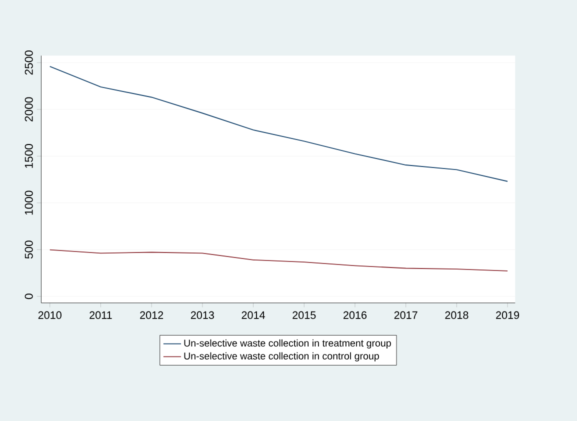 The width and height of the screenshot is (577, 421). I want to click on legend-label: Un-selective waste collection in control group, so click(281, 357).